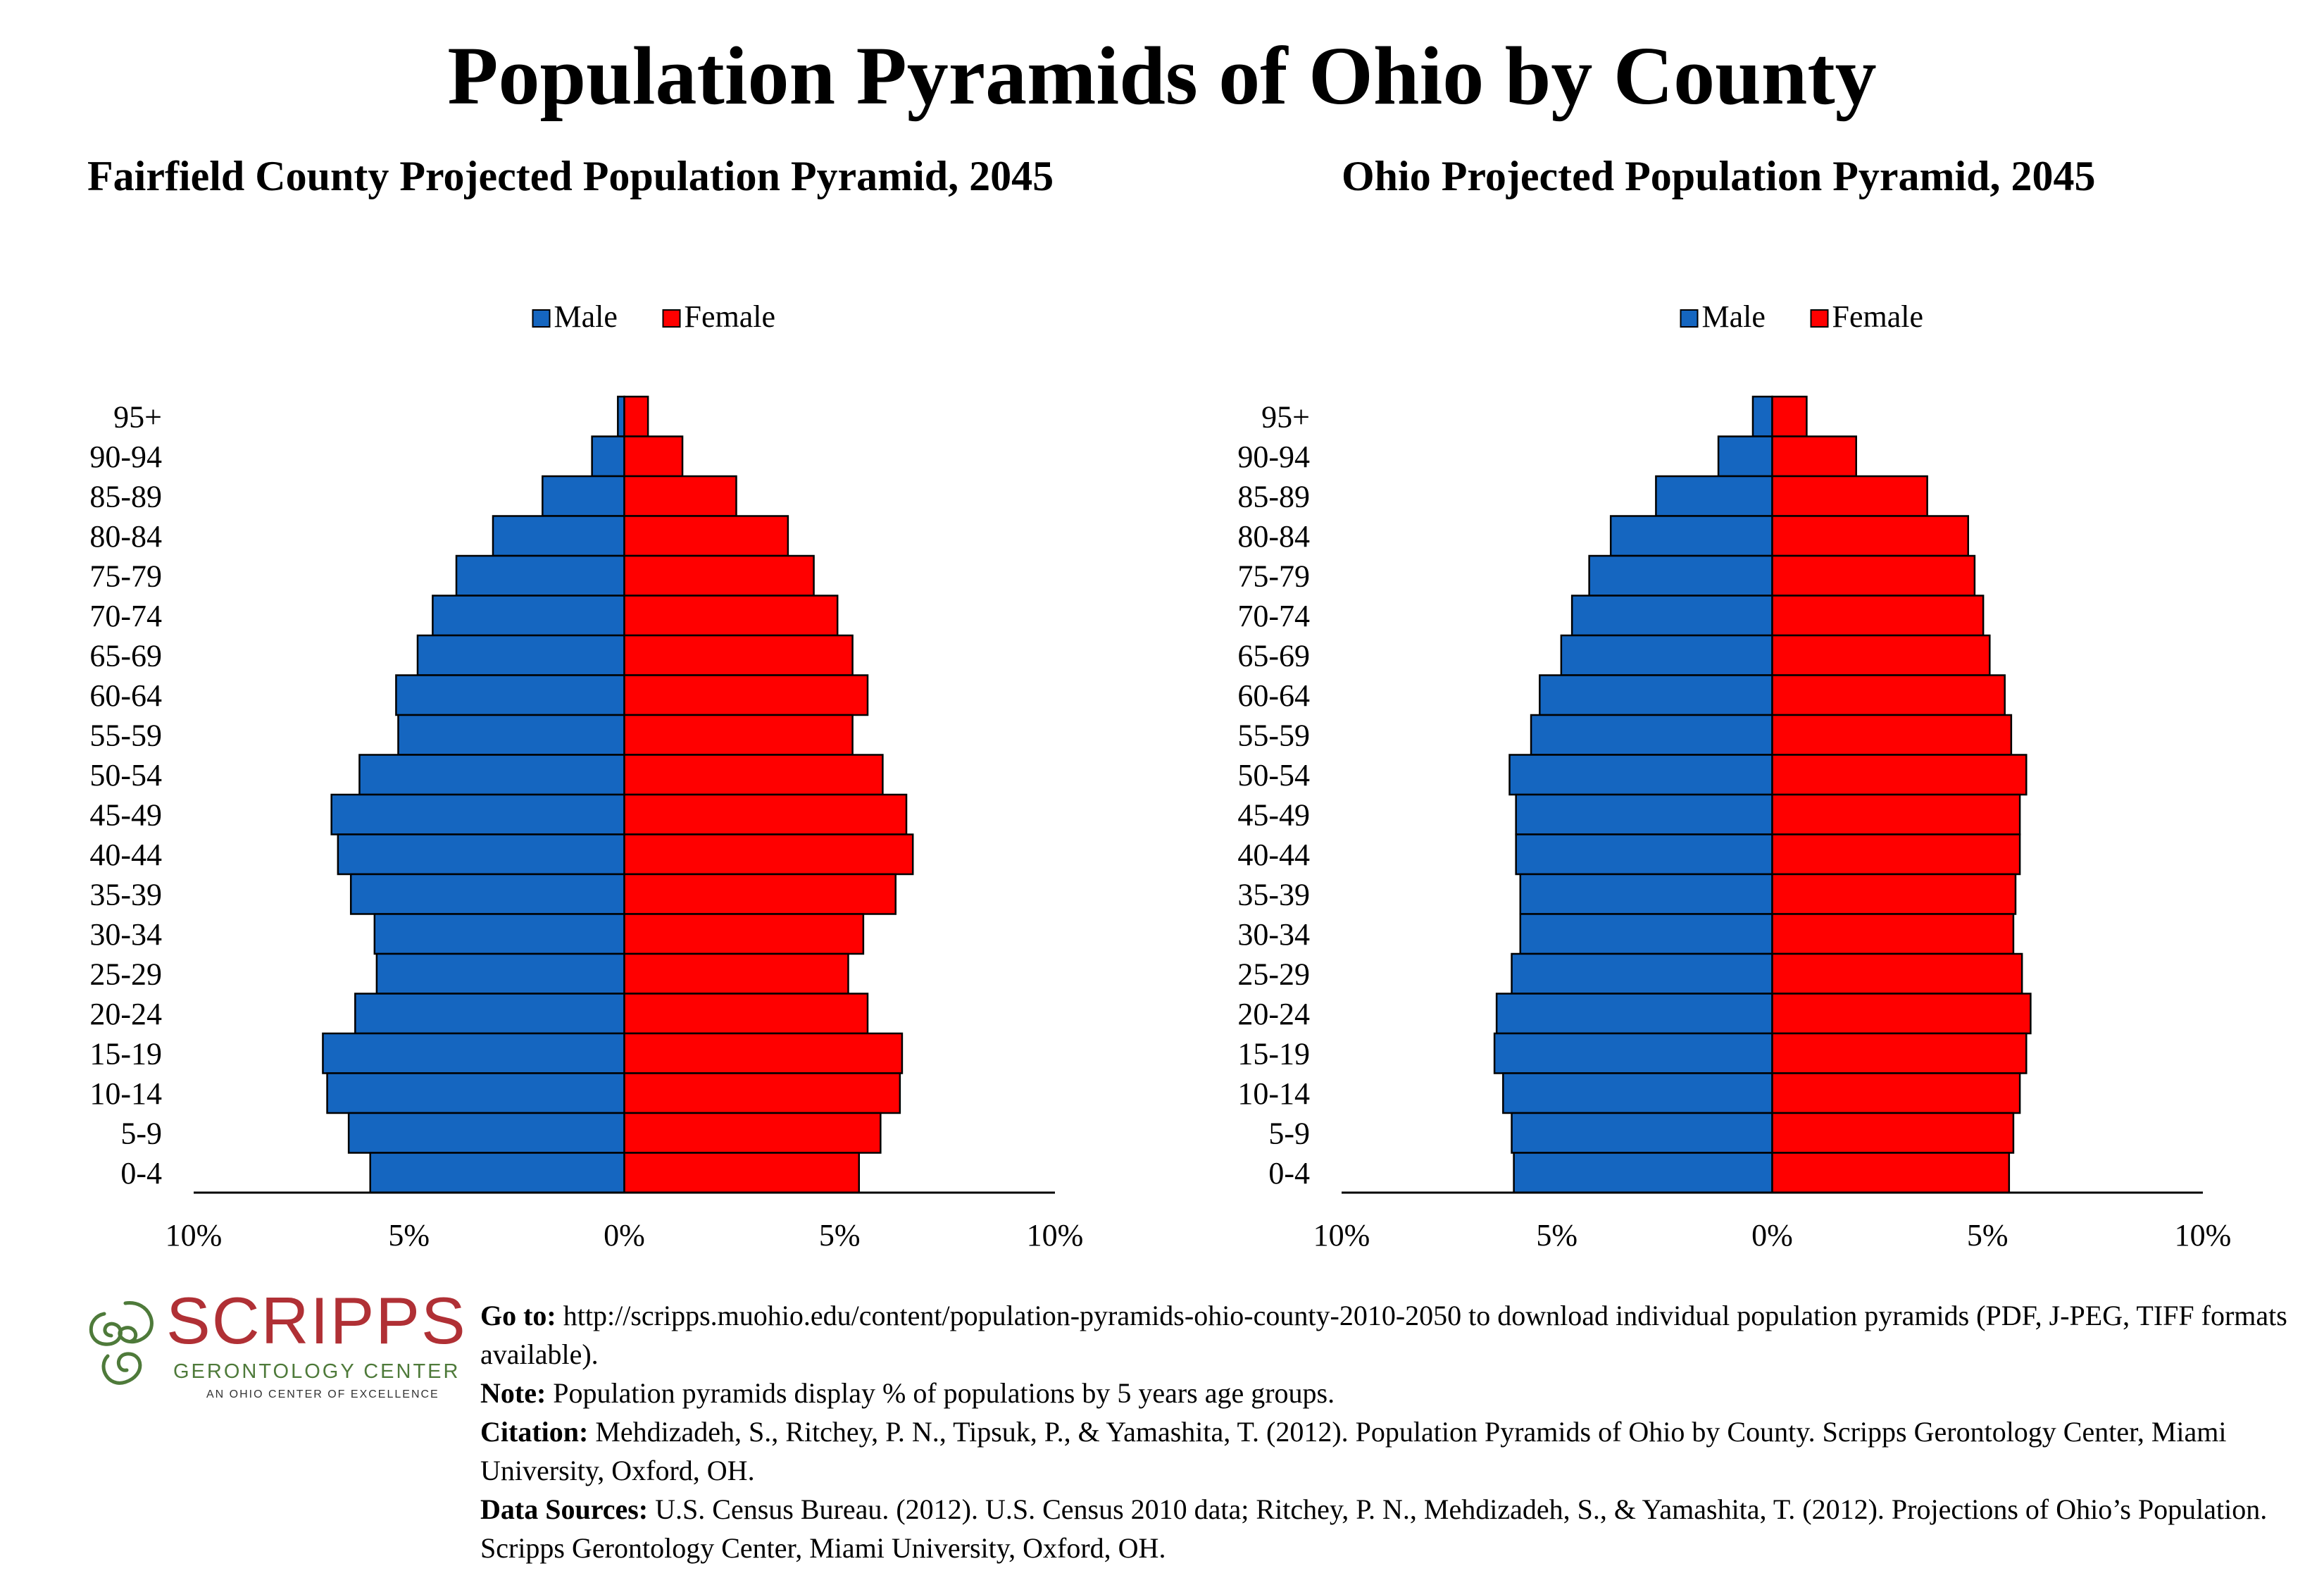 This screenshot has height=1585, width=2324. I want to click on age-label: 65-69, so click(1273, 655).